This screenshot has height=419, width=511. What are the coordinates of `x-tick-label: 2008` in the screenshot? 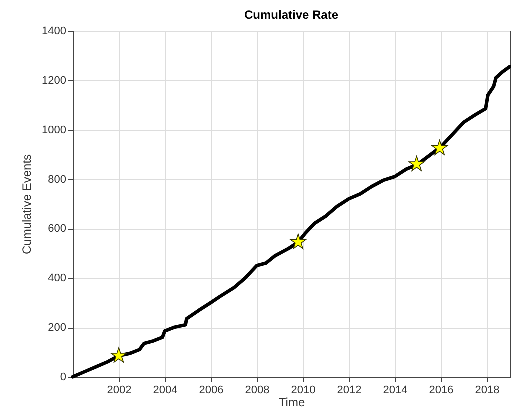 It's located at (257, 390).